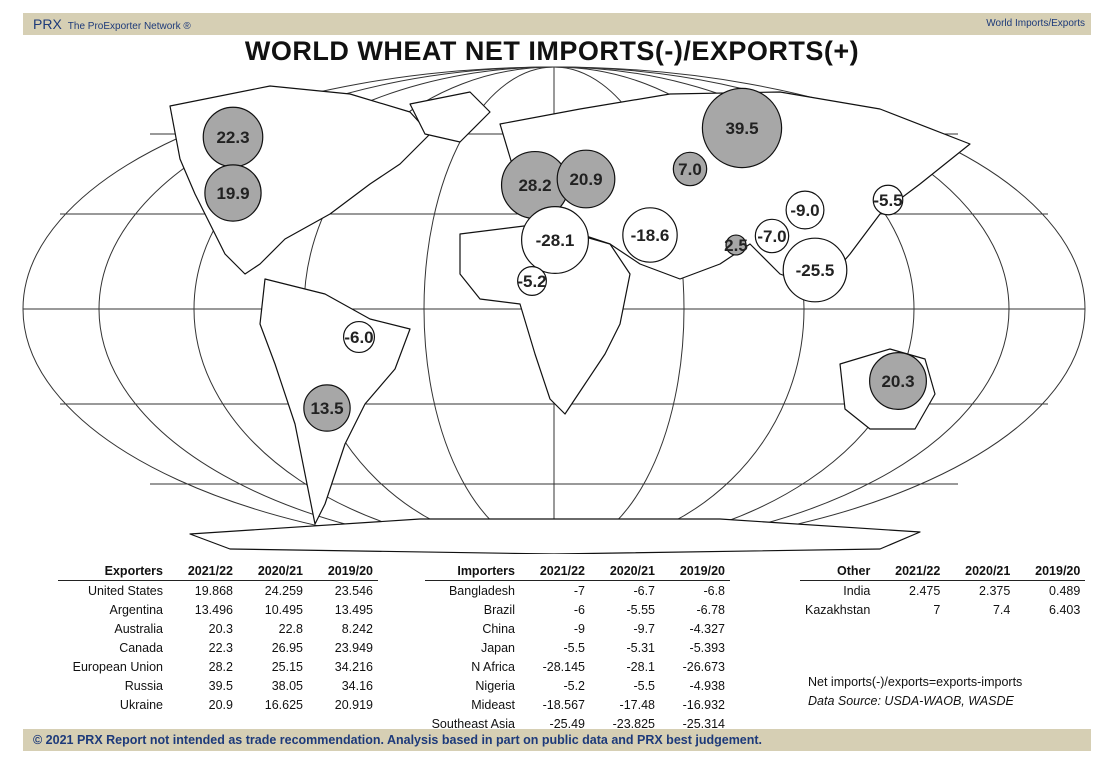 This screenshot has width=1104, height=762. I want to click on bubble-argentina, so click(327, 408).